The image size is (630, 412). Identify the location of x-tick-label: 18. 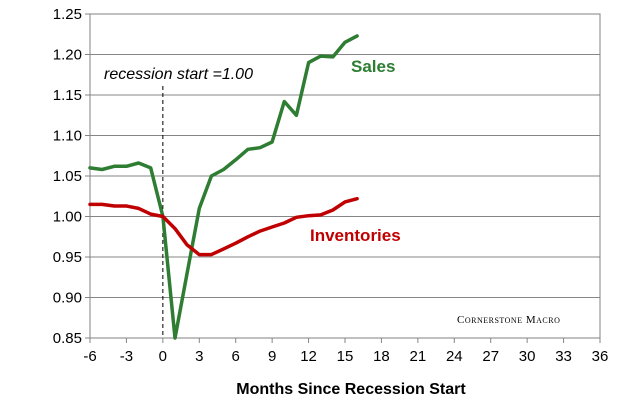
(381, 356).